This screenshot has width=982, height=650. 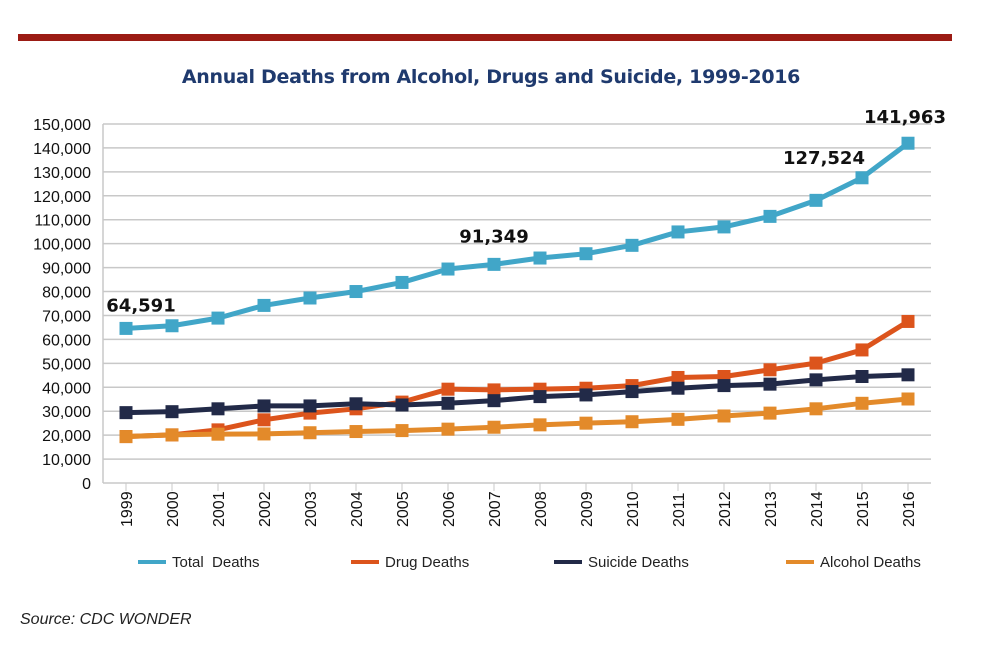 What do you see at coordinates (173, 509) in the screenshot?
I see `x-tick-label: 2000` at bounding box center [173, 509].